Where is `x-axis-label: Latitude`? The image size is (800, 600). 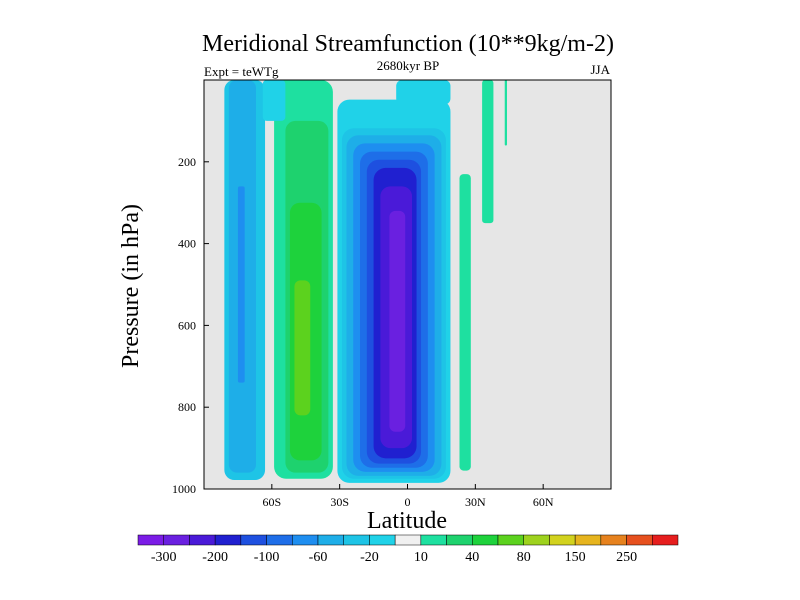
x-axis-label: Latitude is located at coordinates (407, 521).